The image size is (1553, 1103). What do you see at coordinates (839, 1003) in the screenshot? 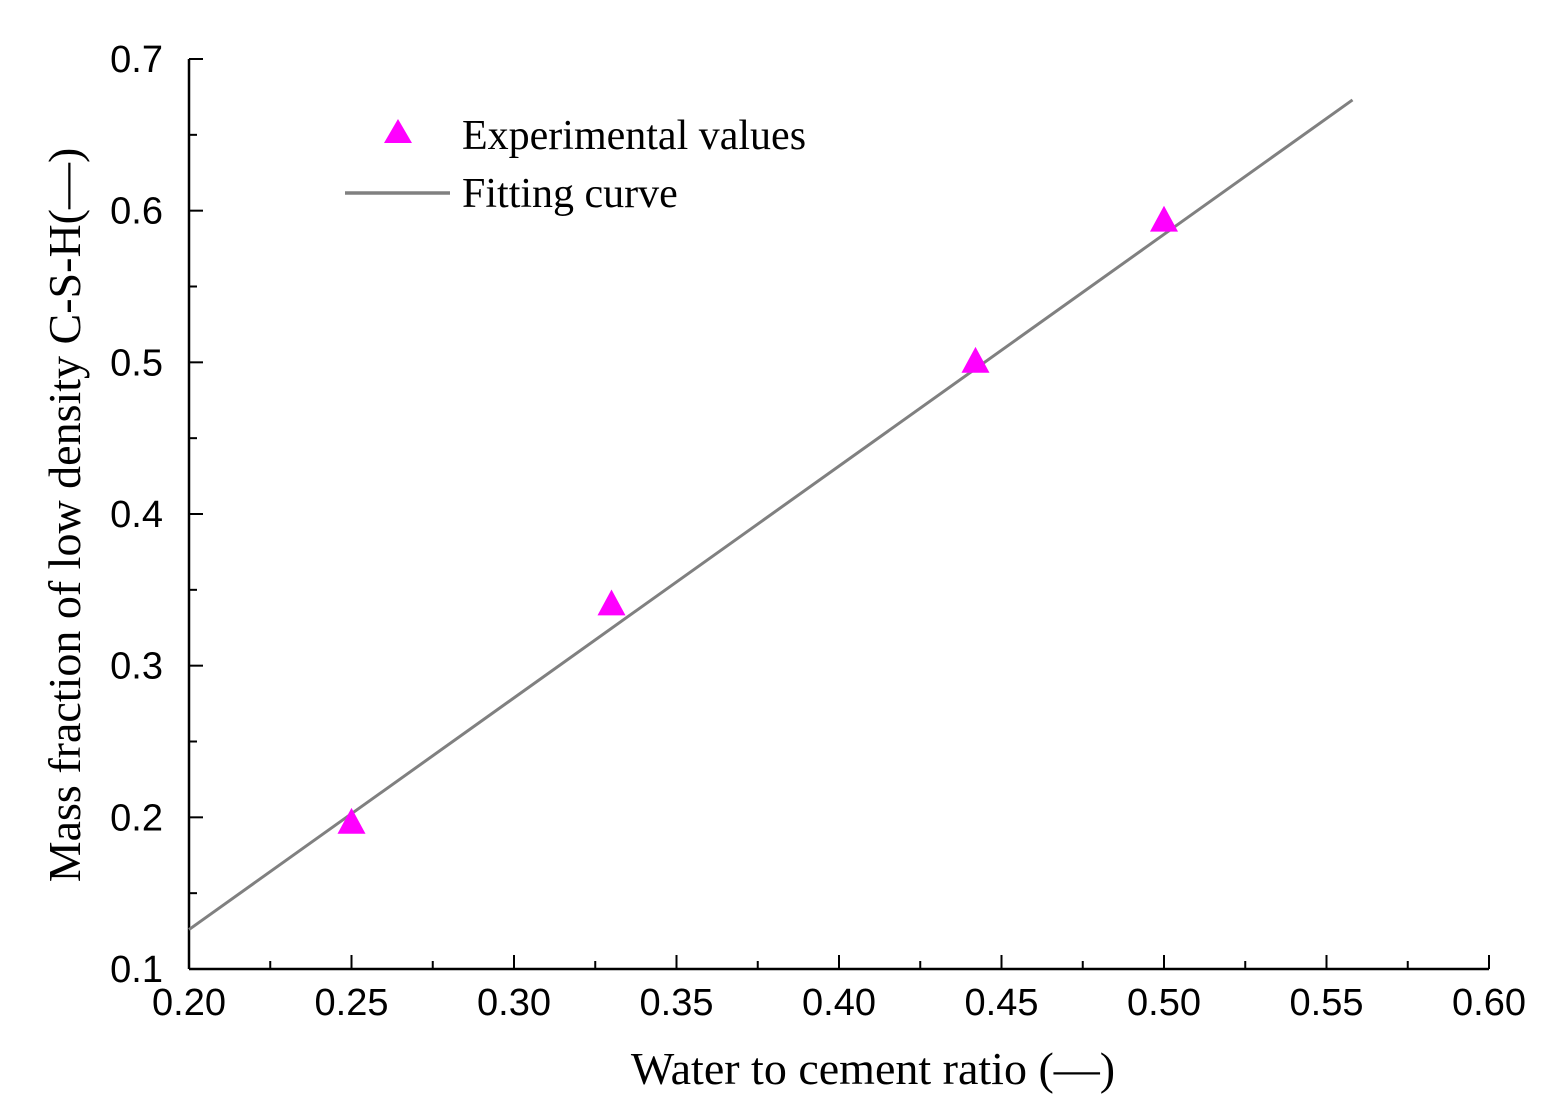
I see `x-tick-label: 0.40` at bounding box center [839, 1003].